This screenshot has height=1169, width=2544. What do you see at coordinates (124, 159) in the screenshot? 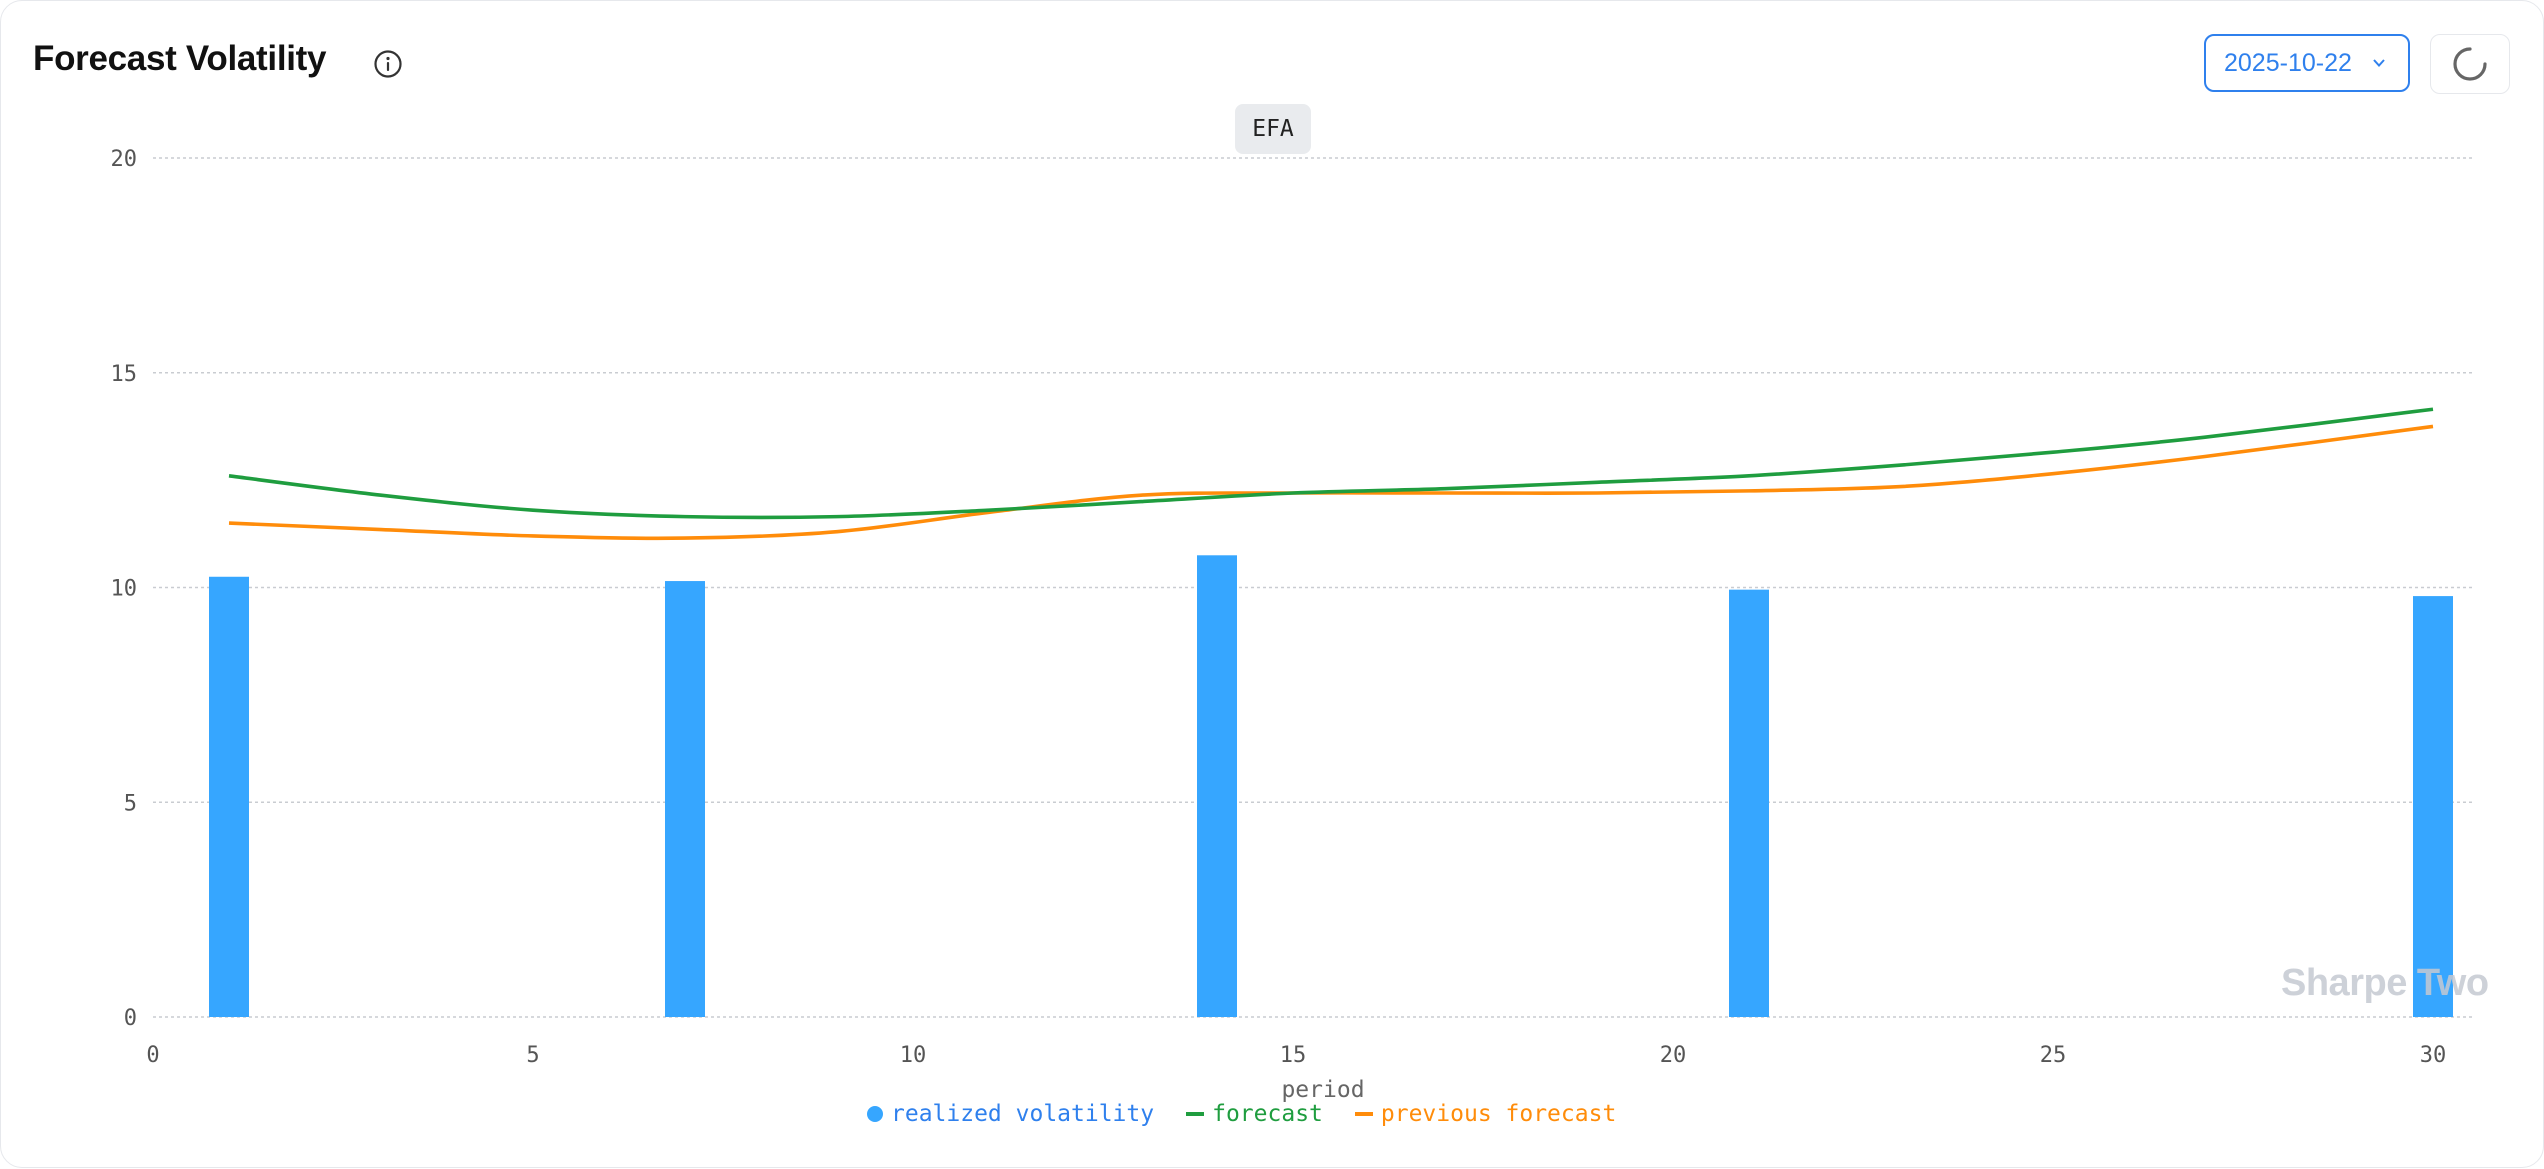
I see `y-tick-label: 20` at bounding box center [124, 159].